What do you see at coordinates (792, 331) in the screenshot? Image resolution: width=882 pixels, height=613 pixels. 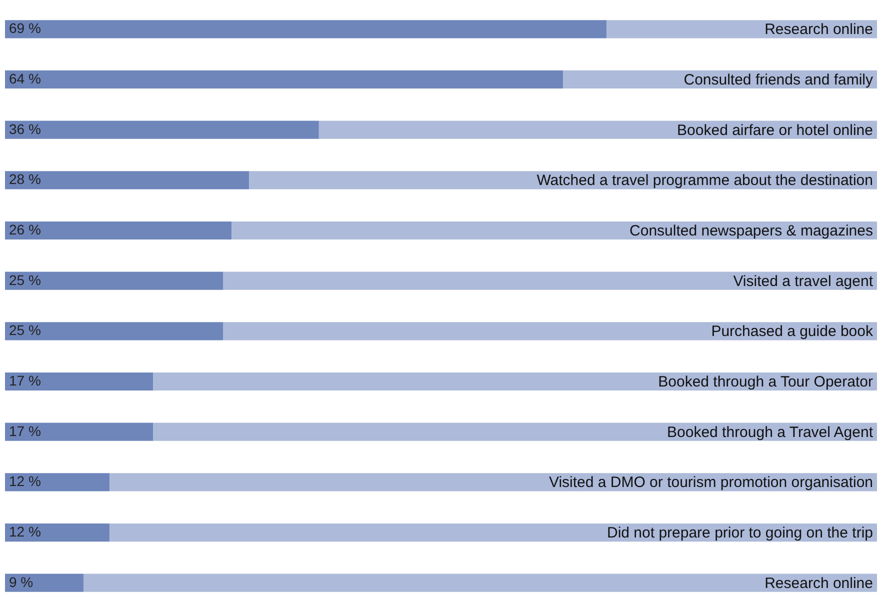 I see `y-tick-label: Purchased a guide book` at bounding box center [792, 331].